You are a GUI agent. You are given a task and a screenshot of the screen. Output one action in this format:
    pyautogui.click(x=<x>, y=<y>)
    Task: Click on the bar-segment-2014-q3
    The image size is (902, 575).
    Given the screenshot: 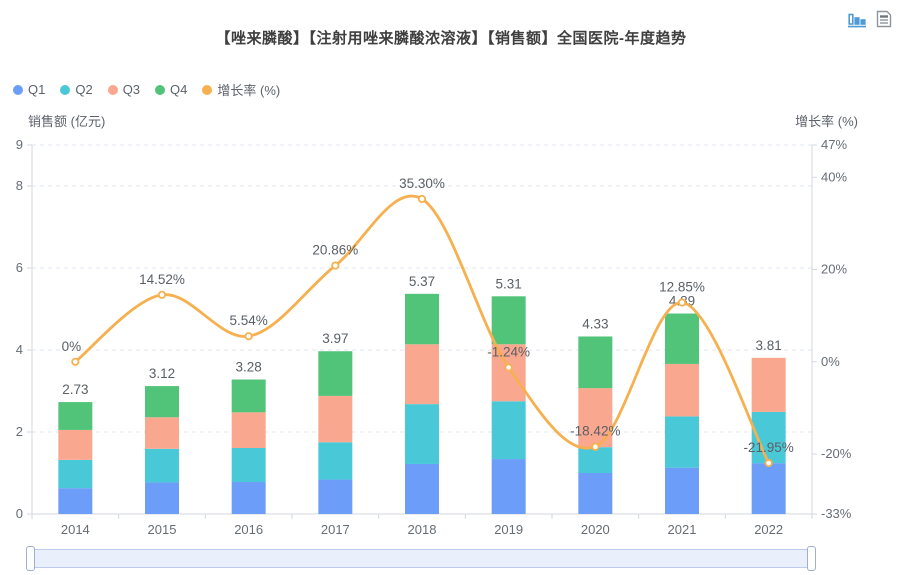 What is the action you would take?
    pyautogui.click(x=75, y=444)
    